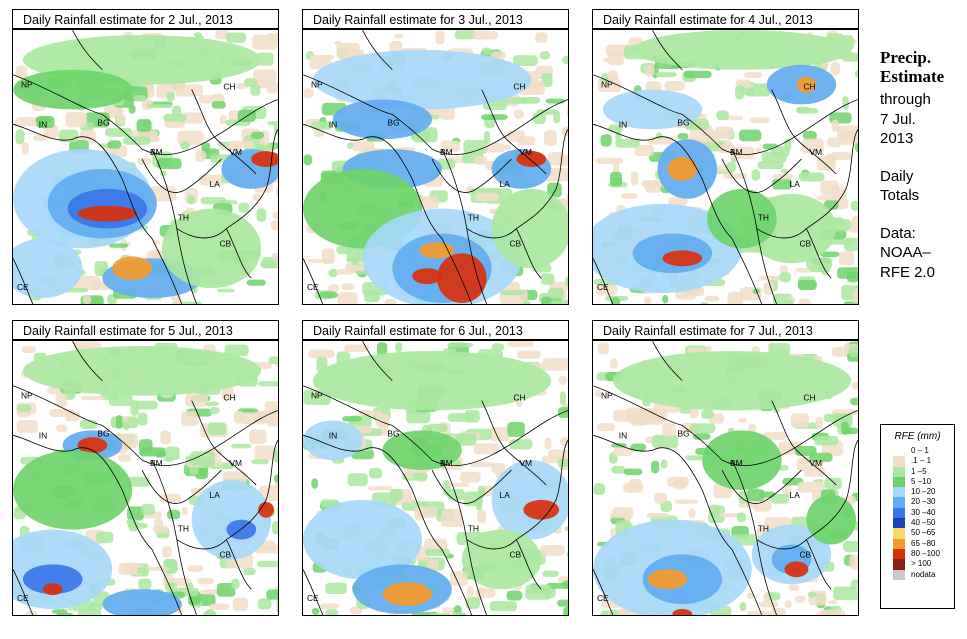 The image size is (967, 639). What do you see at coordinates (683, 433) in the screenshot?
I see `country-label: BG` at bounding box center [683, 433].